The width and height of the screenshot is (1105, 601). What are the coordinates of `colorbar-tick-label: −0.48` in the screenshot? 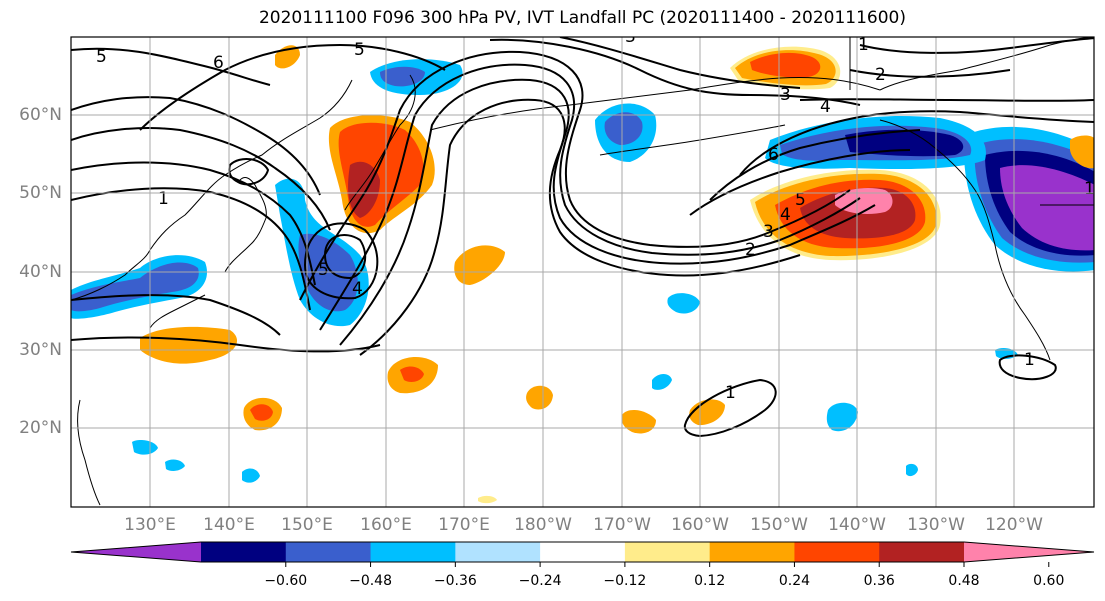 It's located at (370, 581).